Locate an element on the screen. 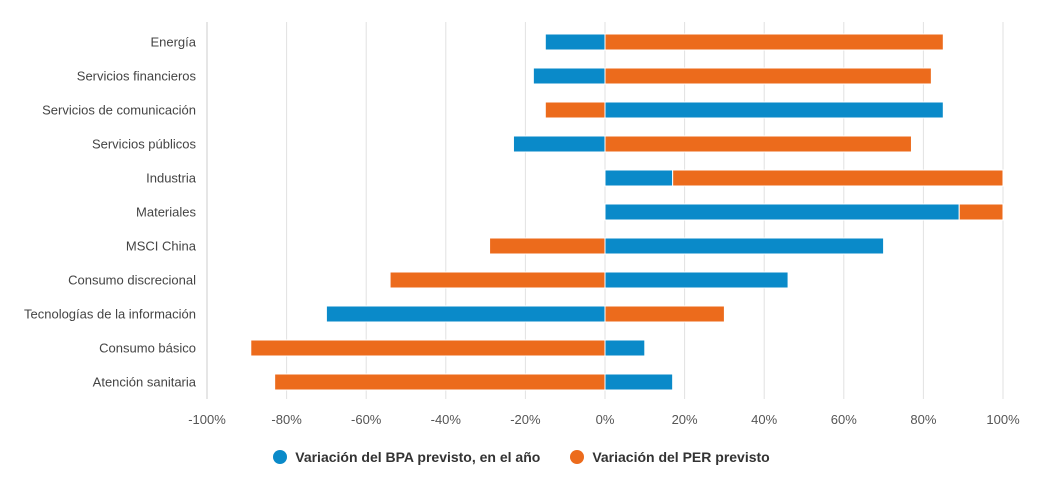  legend-item-bpa: Variación del BPA previsto, en el año is located at coordinates (406, 457).